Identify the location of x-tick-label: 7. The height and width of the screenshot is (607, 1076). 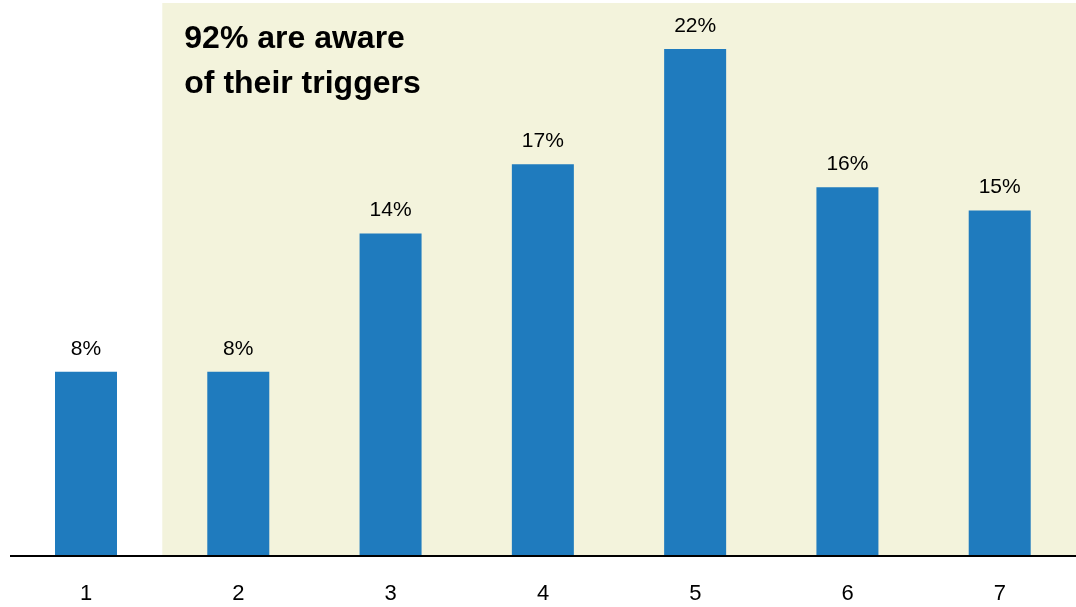
(999, 592).